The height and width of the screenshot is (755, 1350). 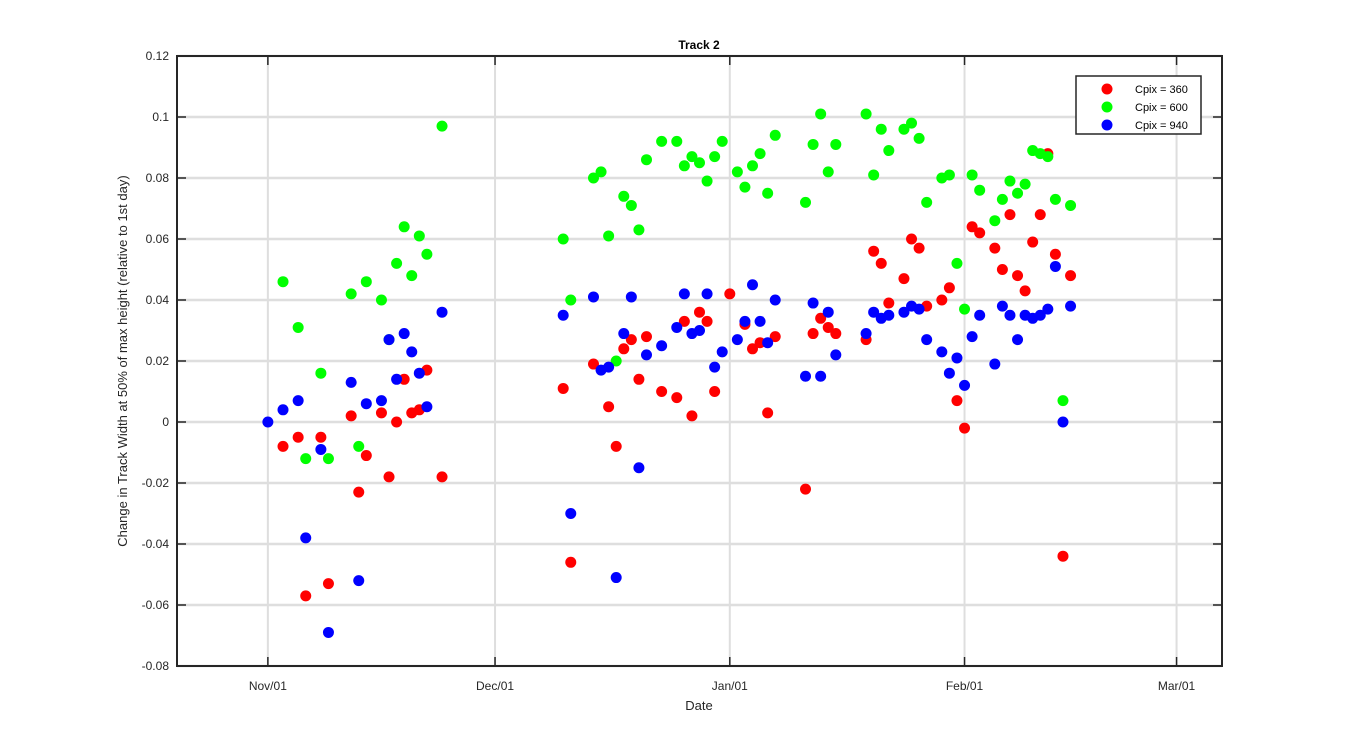 I want to click on legend-label: Cpix = 360, so click(x=1161, y=90).